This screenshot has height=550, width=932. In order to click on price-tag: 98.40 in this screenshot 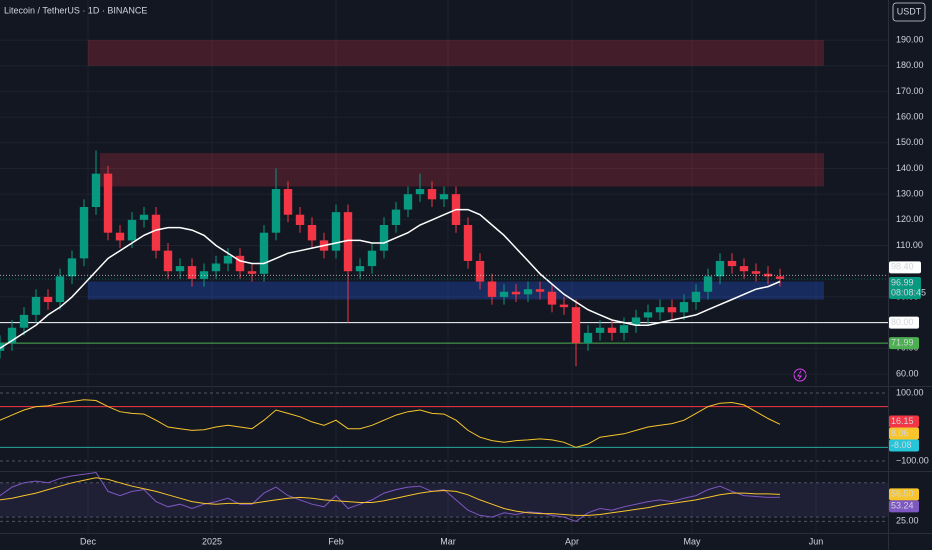, I will do `click(902, 267)`.